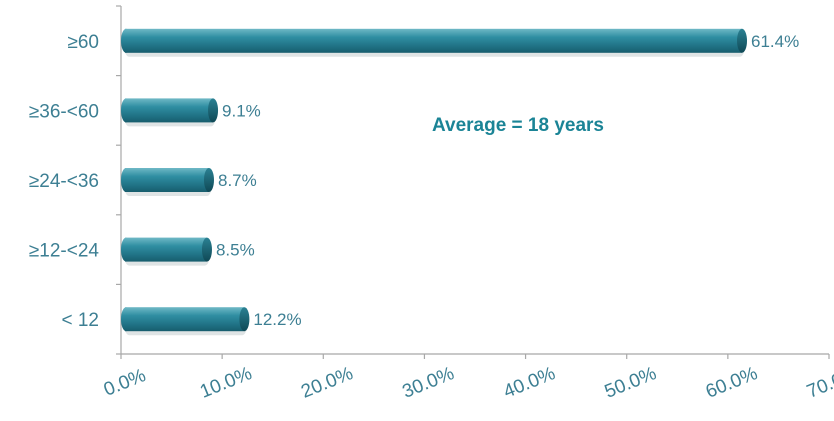  Describe the element at coordinates (237, 180) in the screenshot. I see `data-label: 8.7%` at that location.